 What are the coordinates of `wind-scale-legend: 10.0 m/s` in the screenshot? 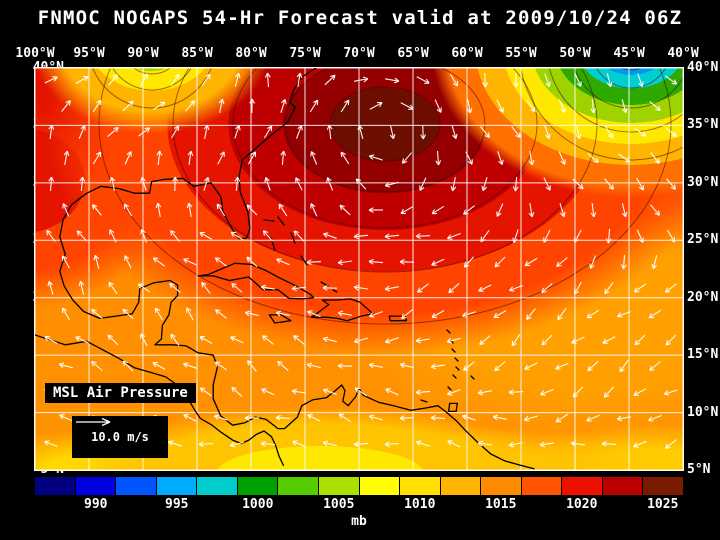 It's located at (120, 437).